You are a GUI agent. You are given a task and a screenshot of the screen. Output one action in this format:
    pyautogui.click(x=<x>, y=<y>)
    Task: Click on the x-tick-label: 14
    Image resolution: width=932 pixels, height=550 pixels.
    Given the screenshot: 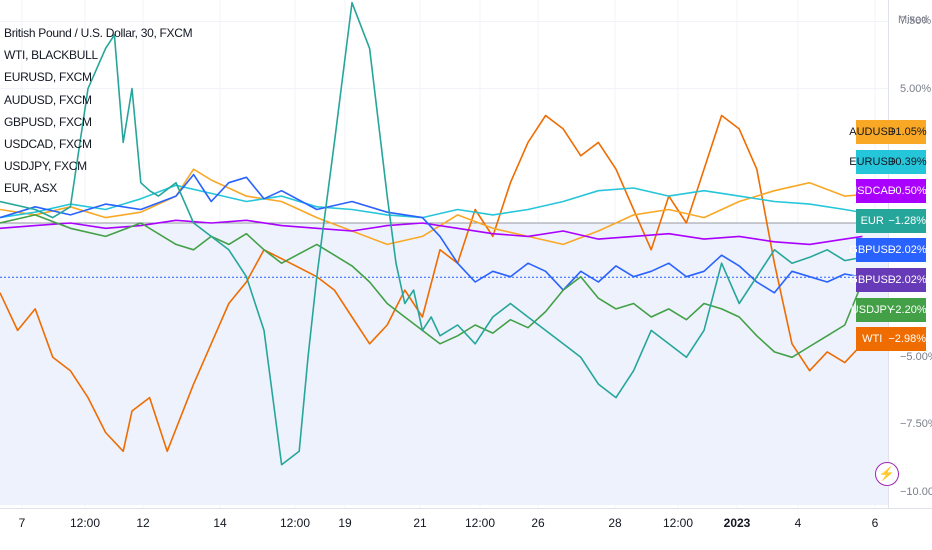 What is the action you would take?
    pyautogui.click(x=220, y=523)
    